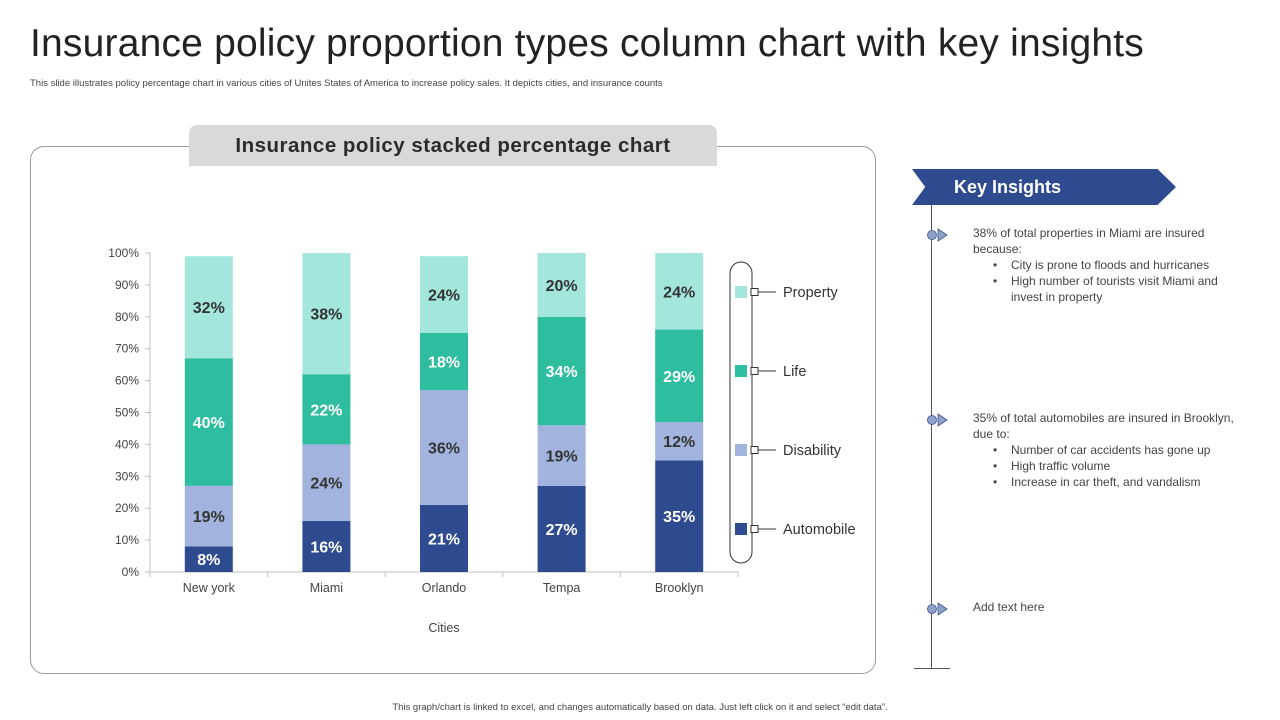  I want to click on insight-bullet: Increase in car theft, and vandalism, so click(1119, 482).